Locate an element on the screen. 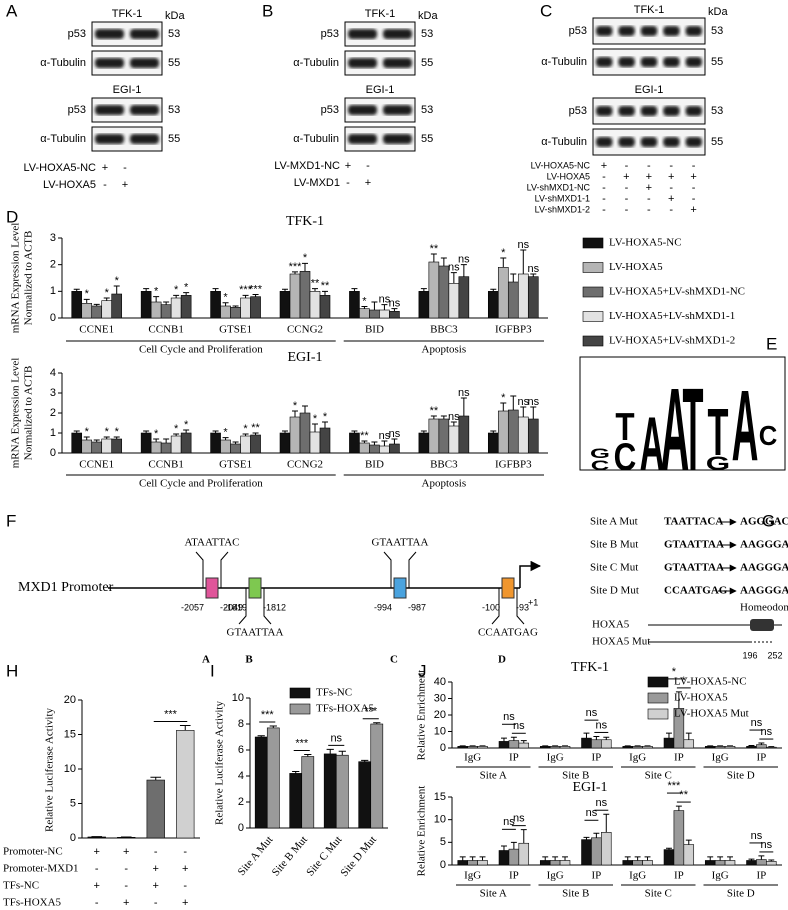 The height and width of the screenshot is (910, 788). y-axis-label: Normalized to ACTB is located at coordinates (29, 413).